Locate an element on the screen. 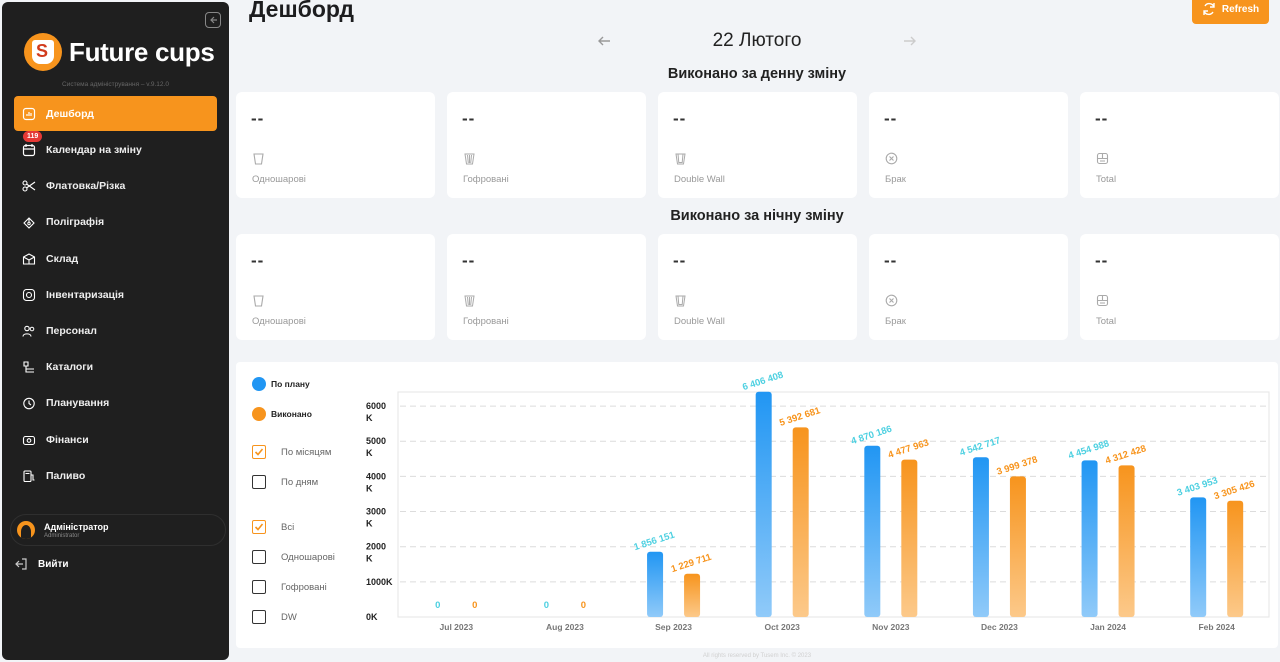  logout-label: Вийти is located at coordinates (53, 564).